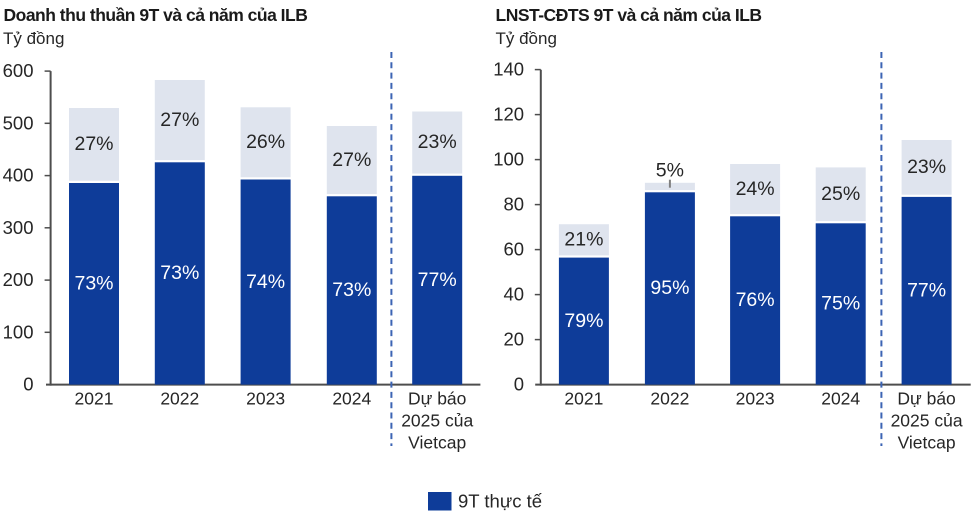  I want to click on svg-text: 79%, so click(583, 321).